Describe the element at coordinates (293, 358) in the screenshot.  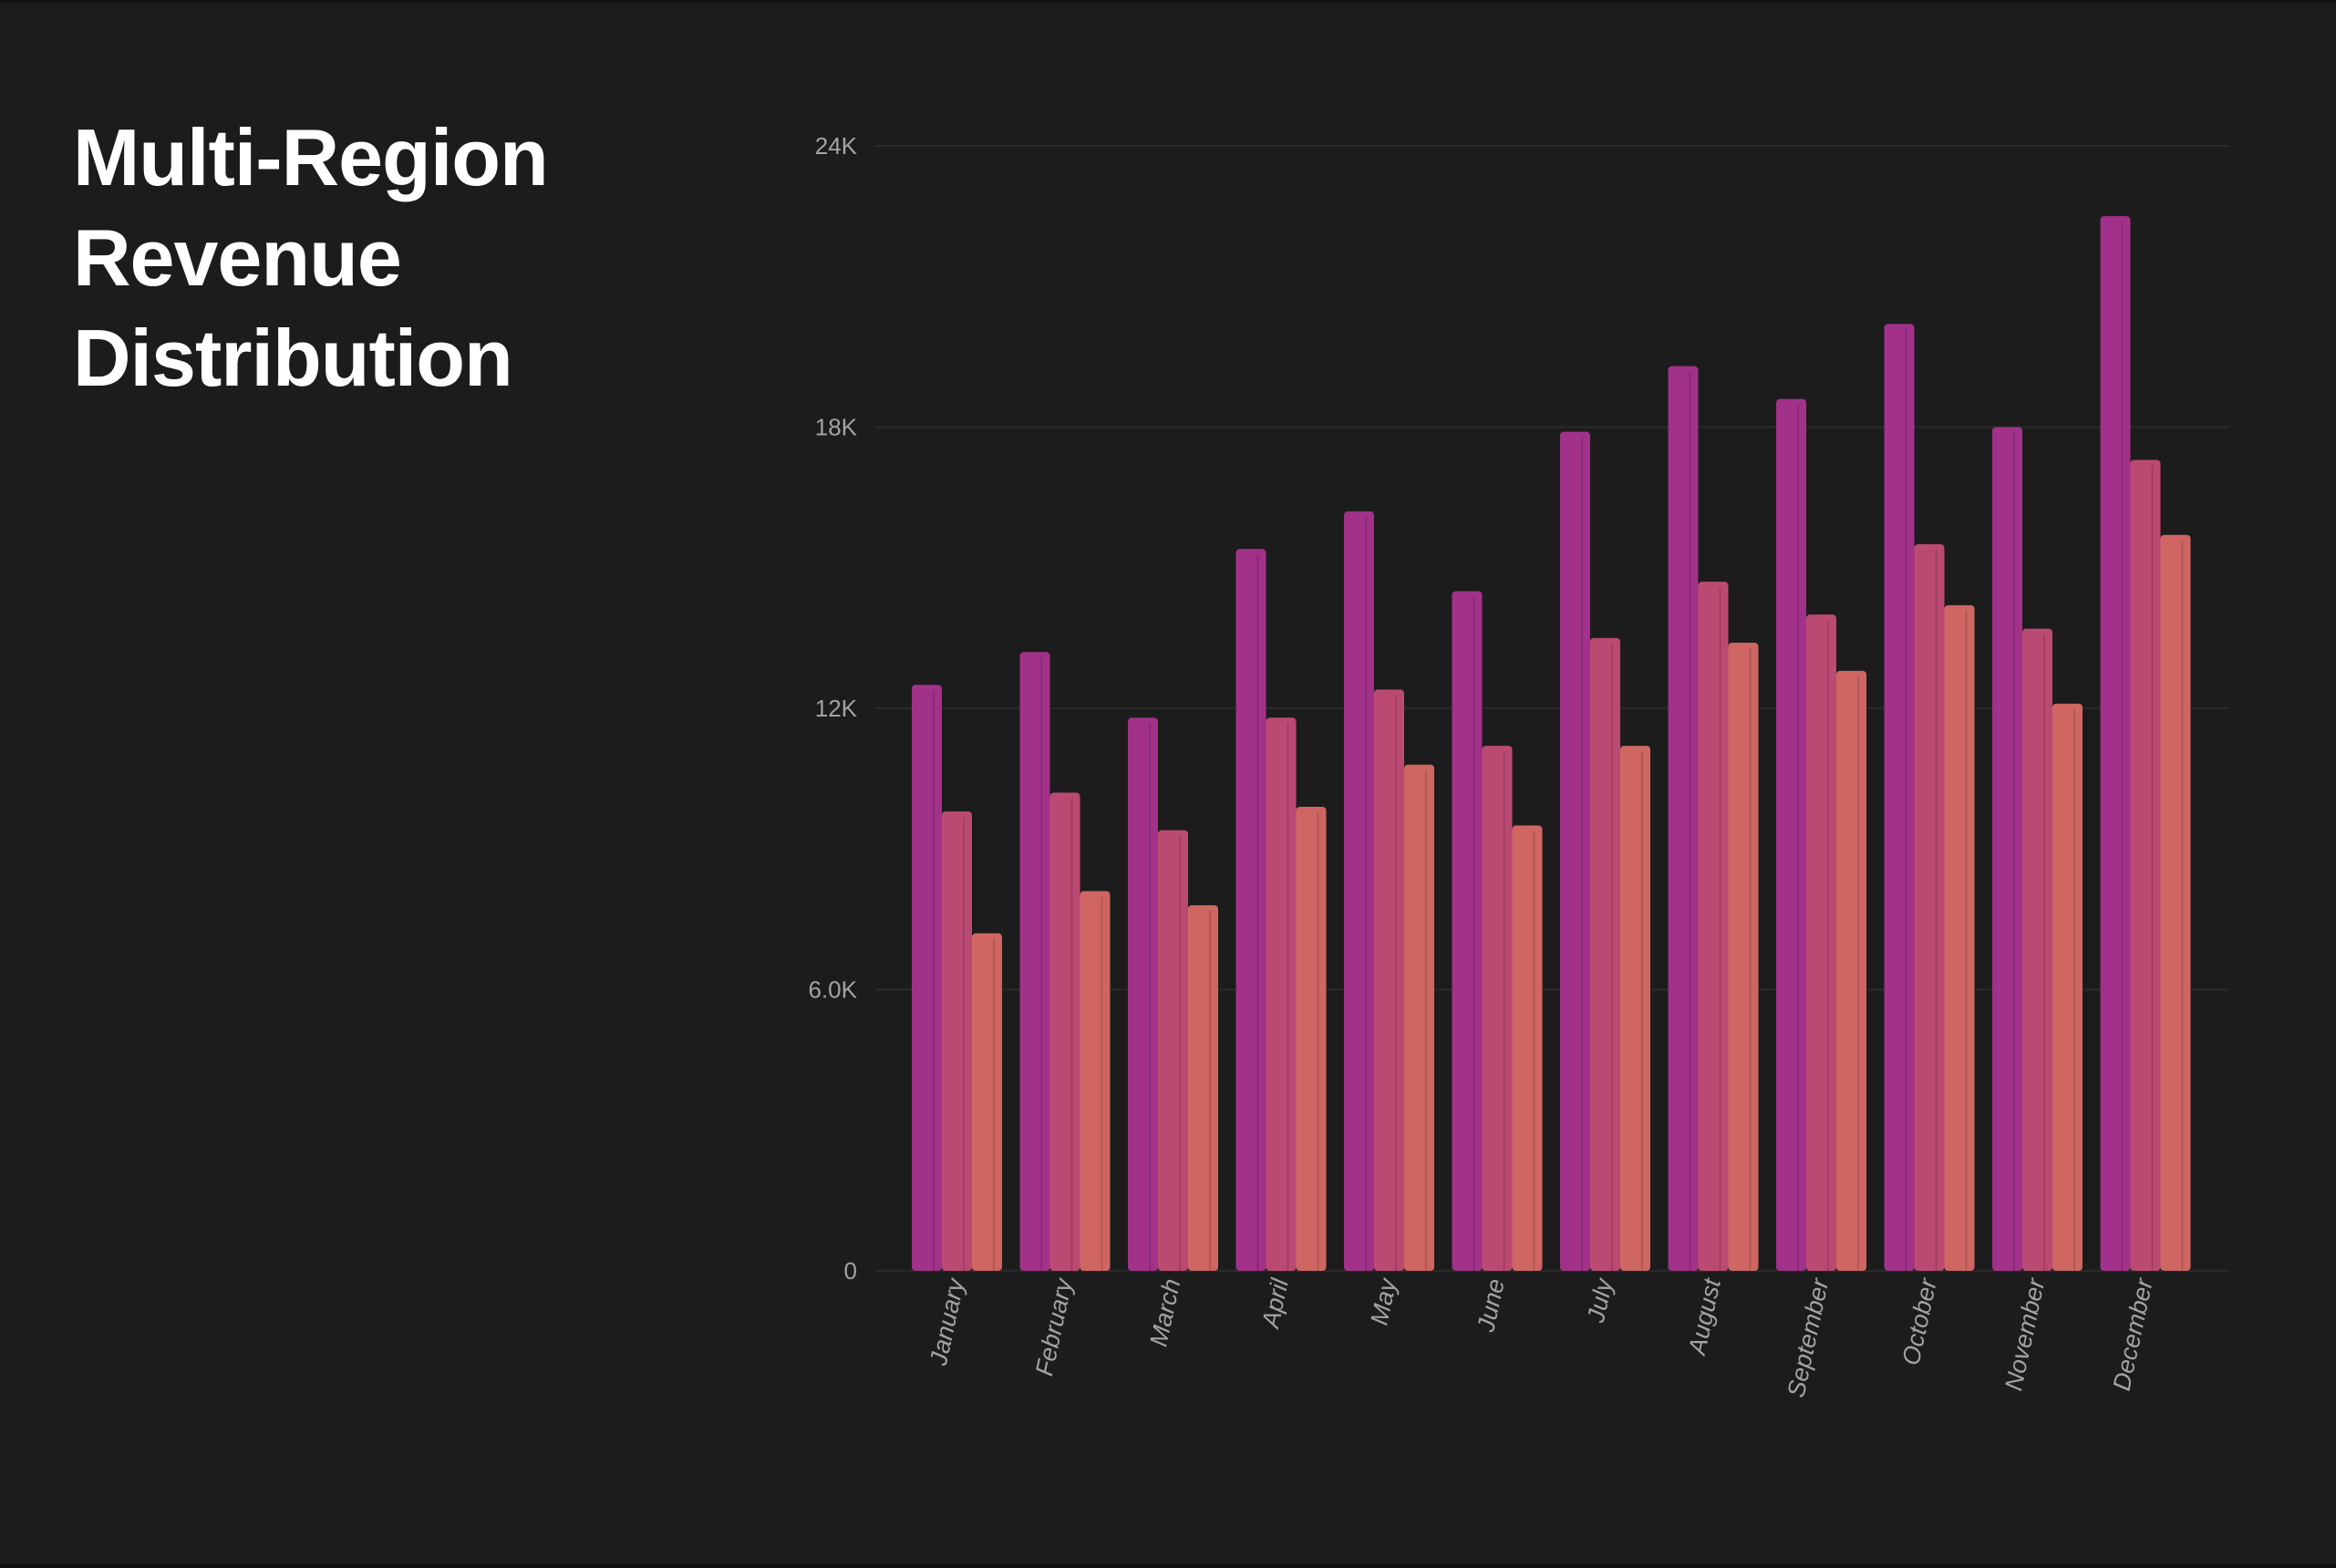
I see `title-line-3: Distribution` at that location.